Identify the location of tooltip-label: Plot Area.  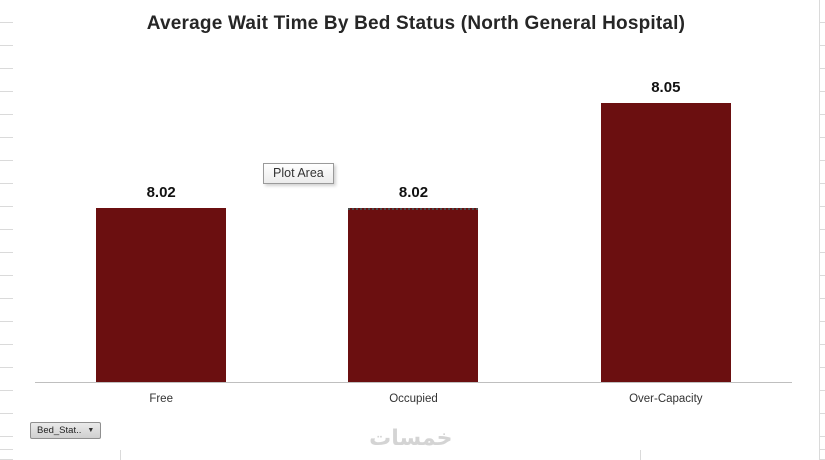
(298, 173).